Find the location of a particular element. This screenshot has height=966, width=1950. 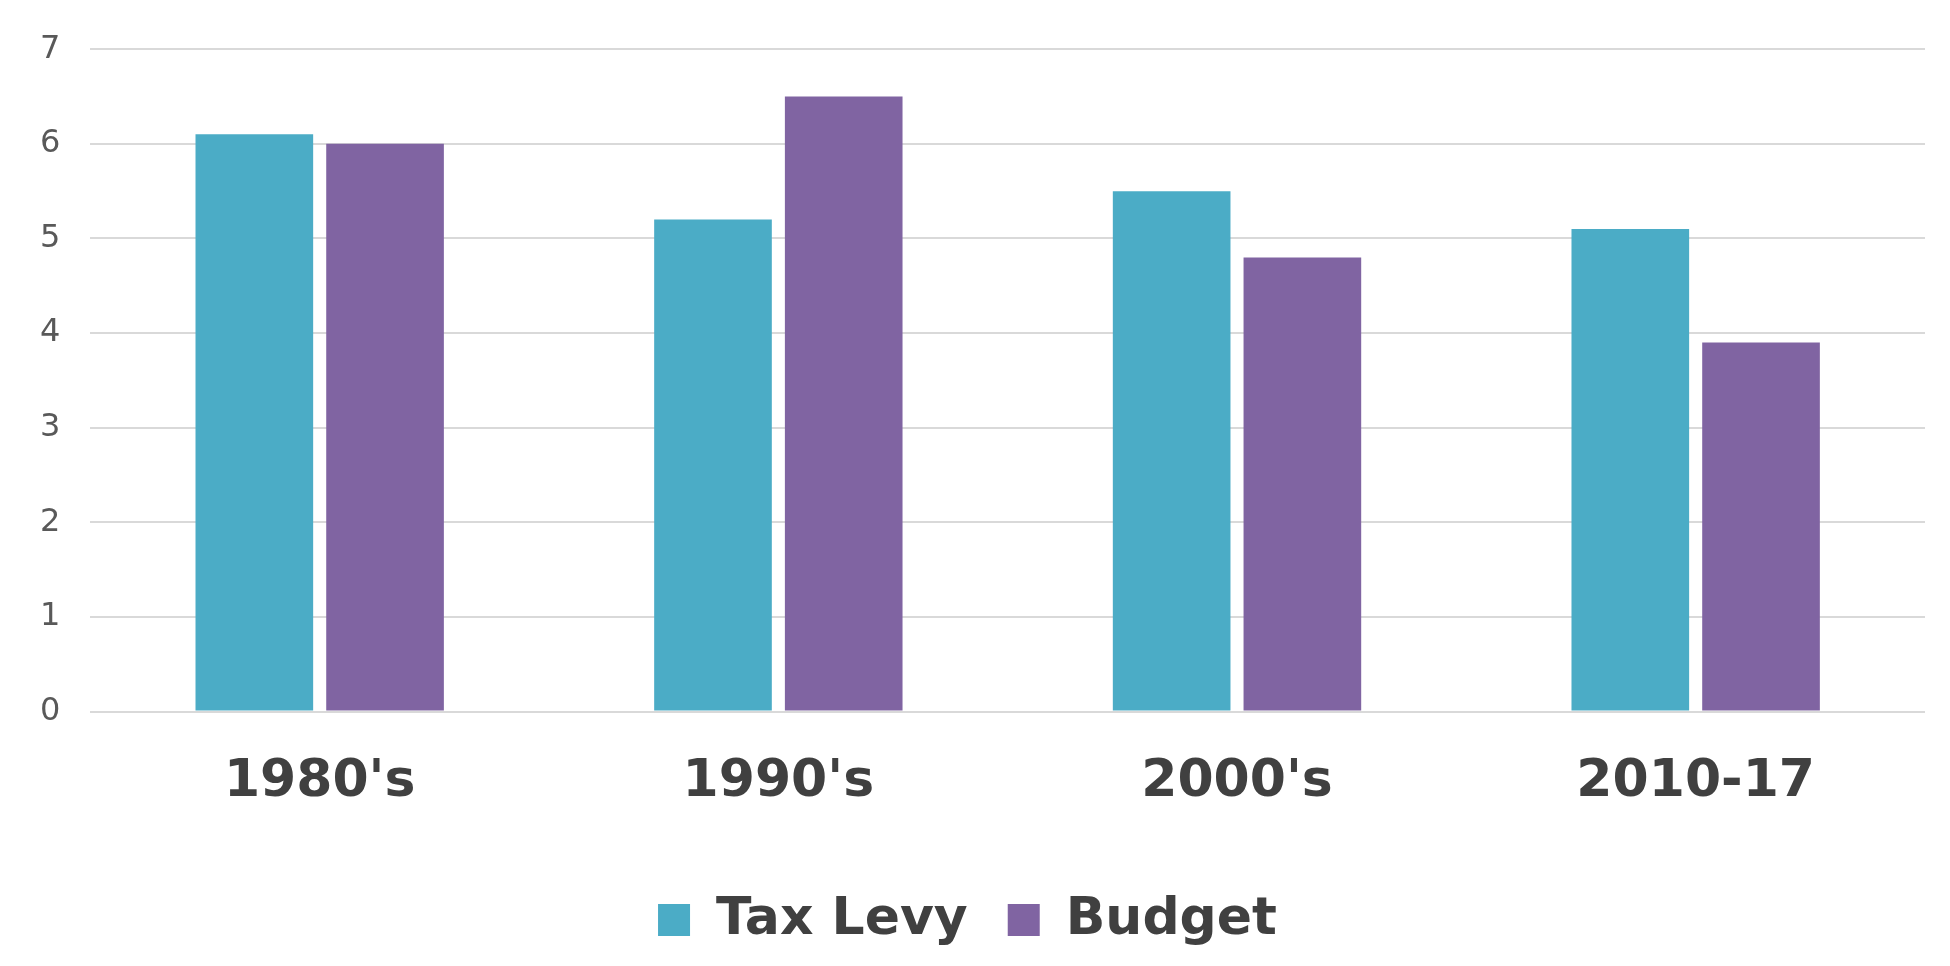

y-tick-label: 0 is located at coordinates (50, 708).